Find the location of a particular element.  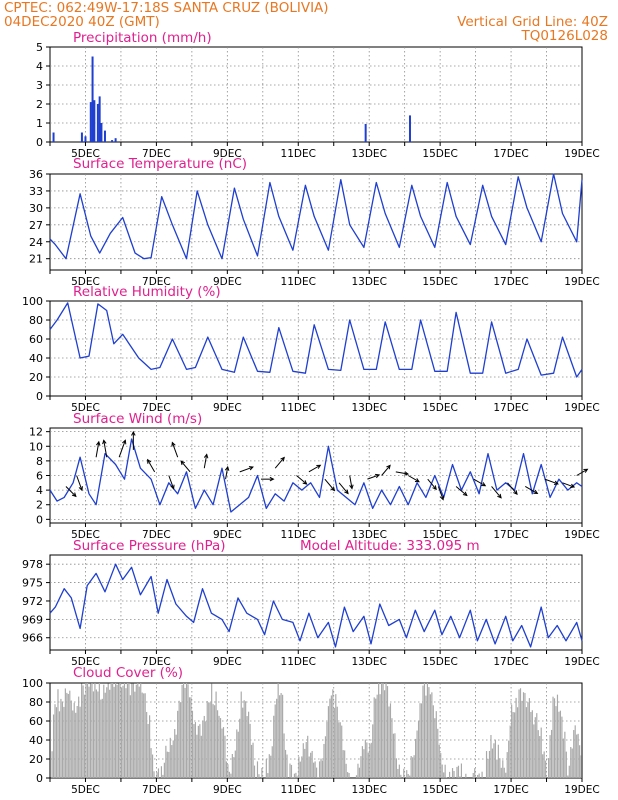

x-tick-label: 19DEC is located at coordinates (581, 662).